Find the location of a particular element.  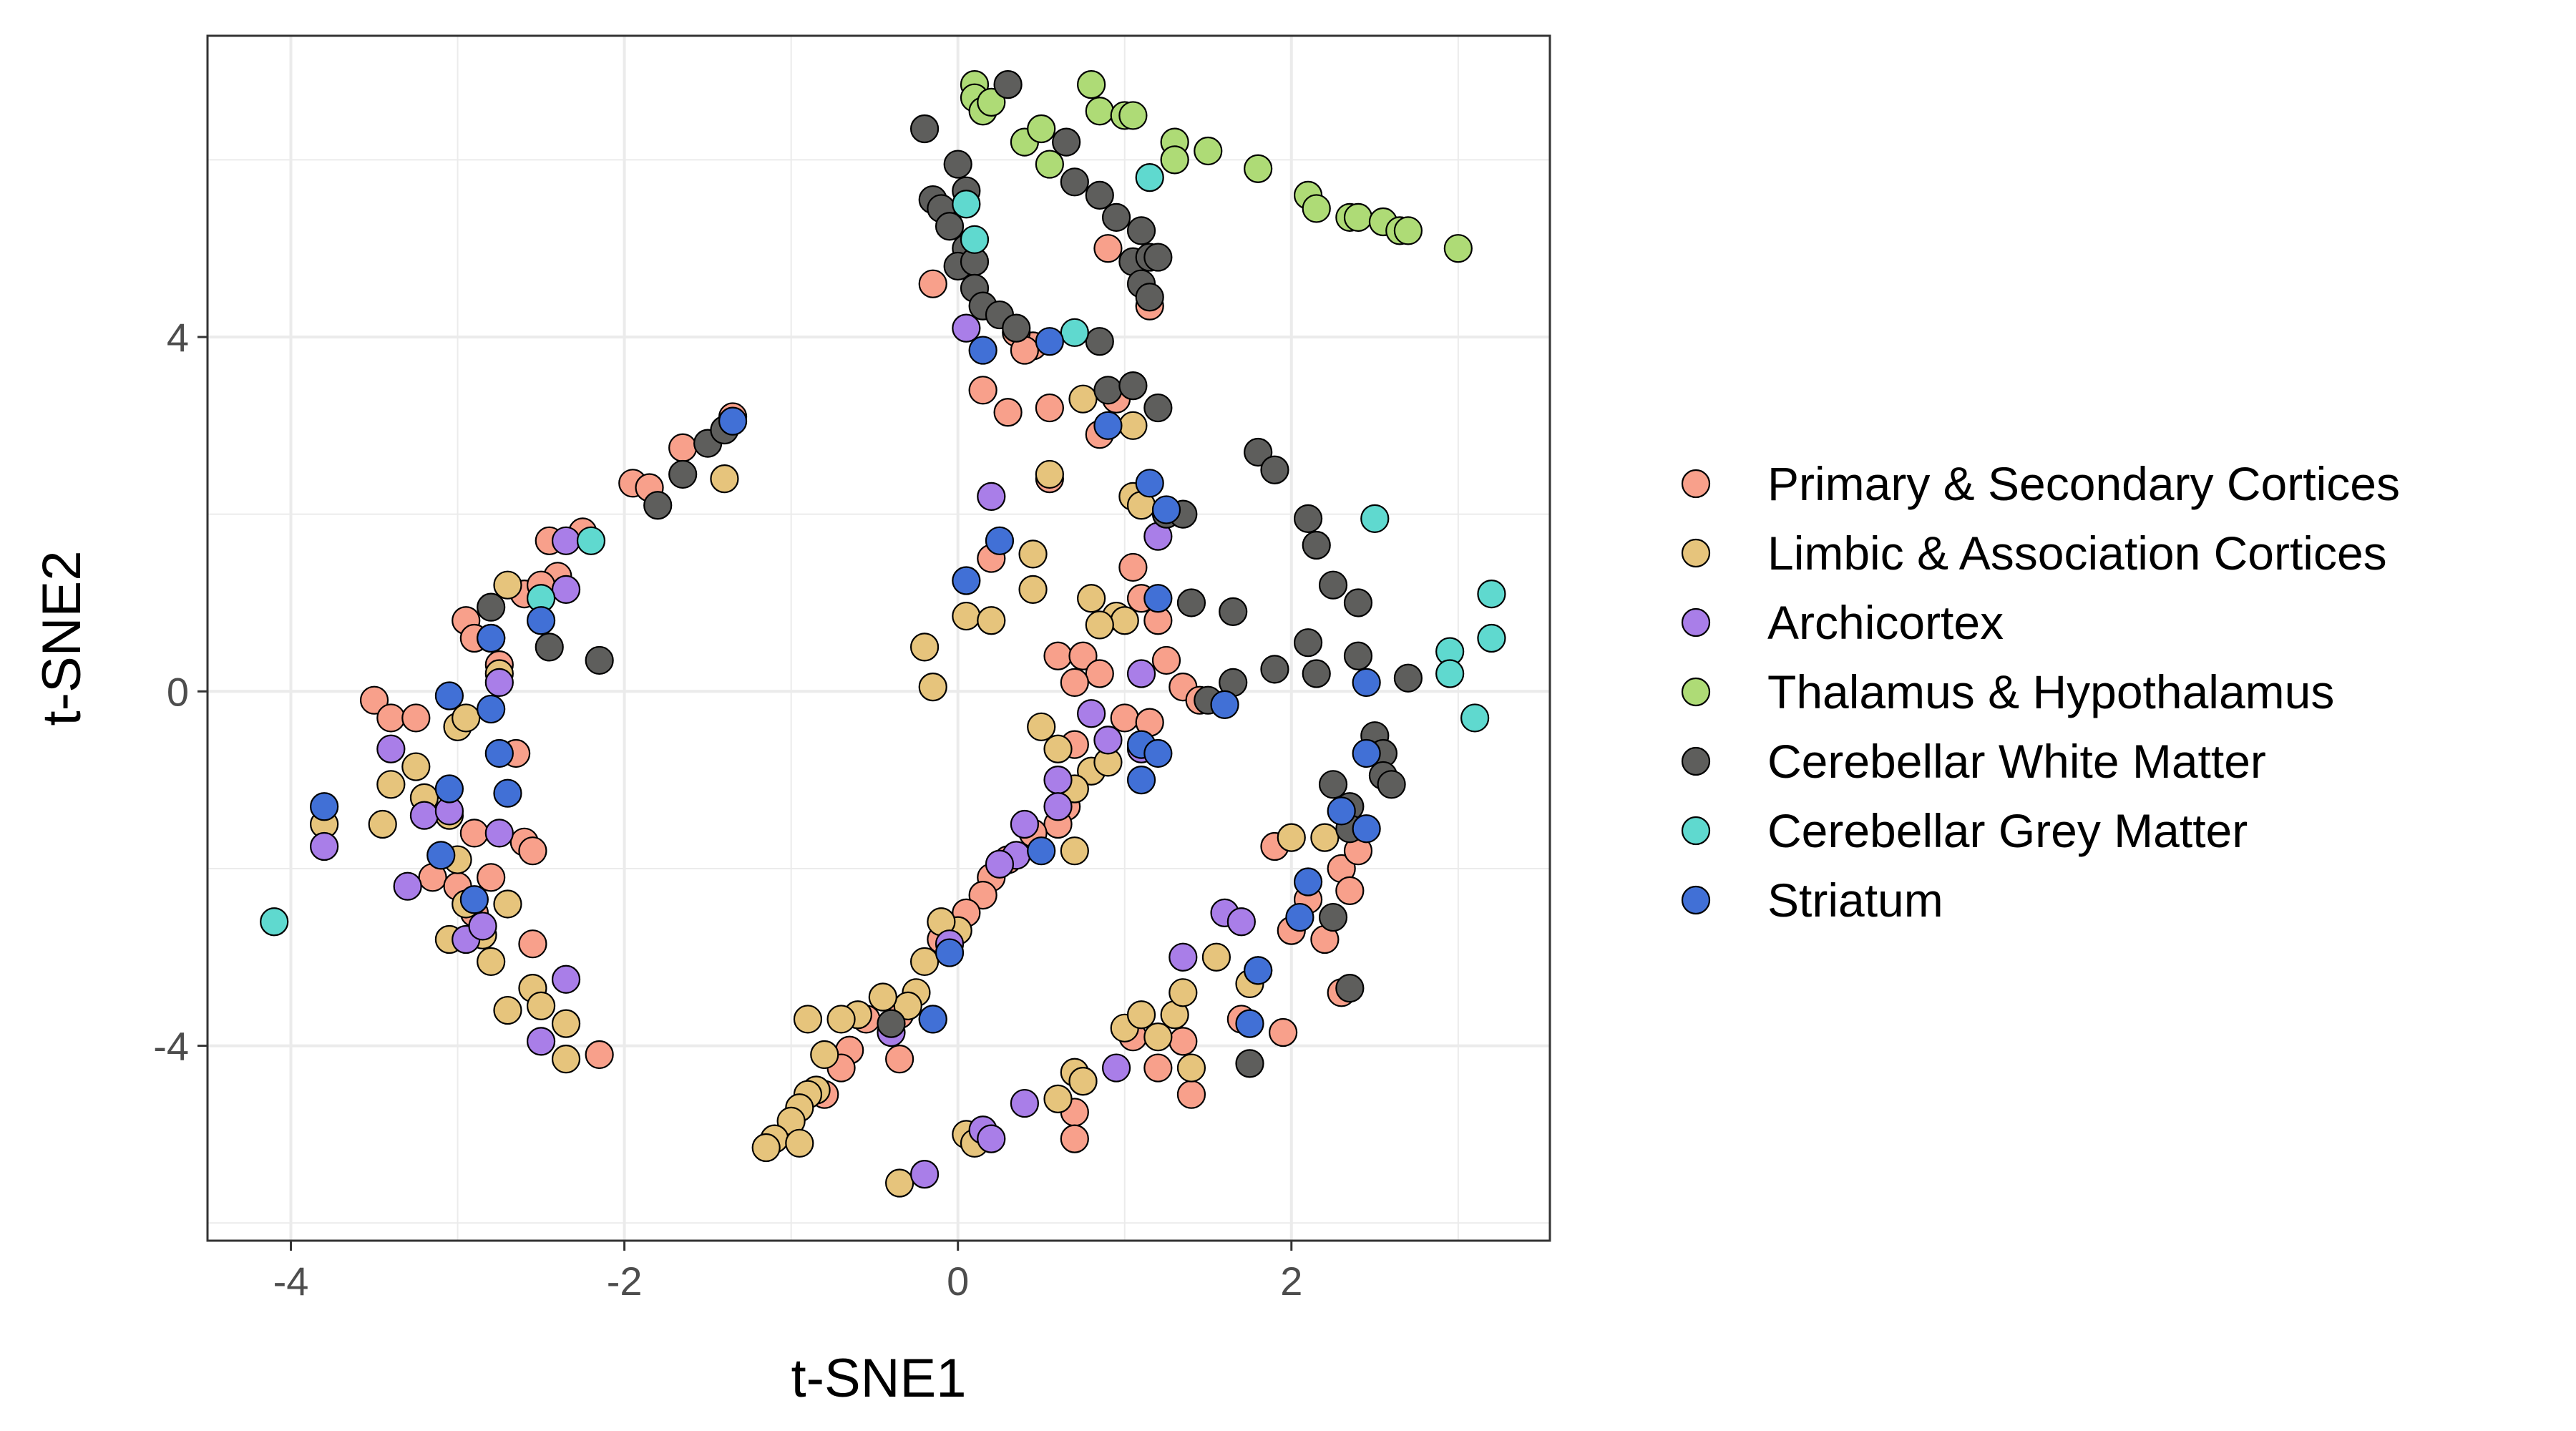

legend-label: Cerebellar Grey Matter is located at coordinates (2007, 830).